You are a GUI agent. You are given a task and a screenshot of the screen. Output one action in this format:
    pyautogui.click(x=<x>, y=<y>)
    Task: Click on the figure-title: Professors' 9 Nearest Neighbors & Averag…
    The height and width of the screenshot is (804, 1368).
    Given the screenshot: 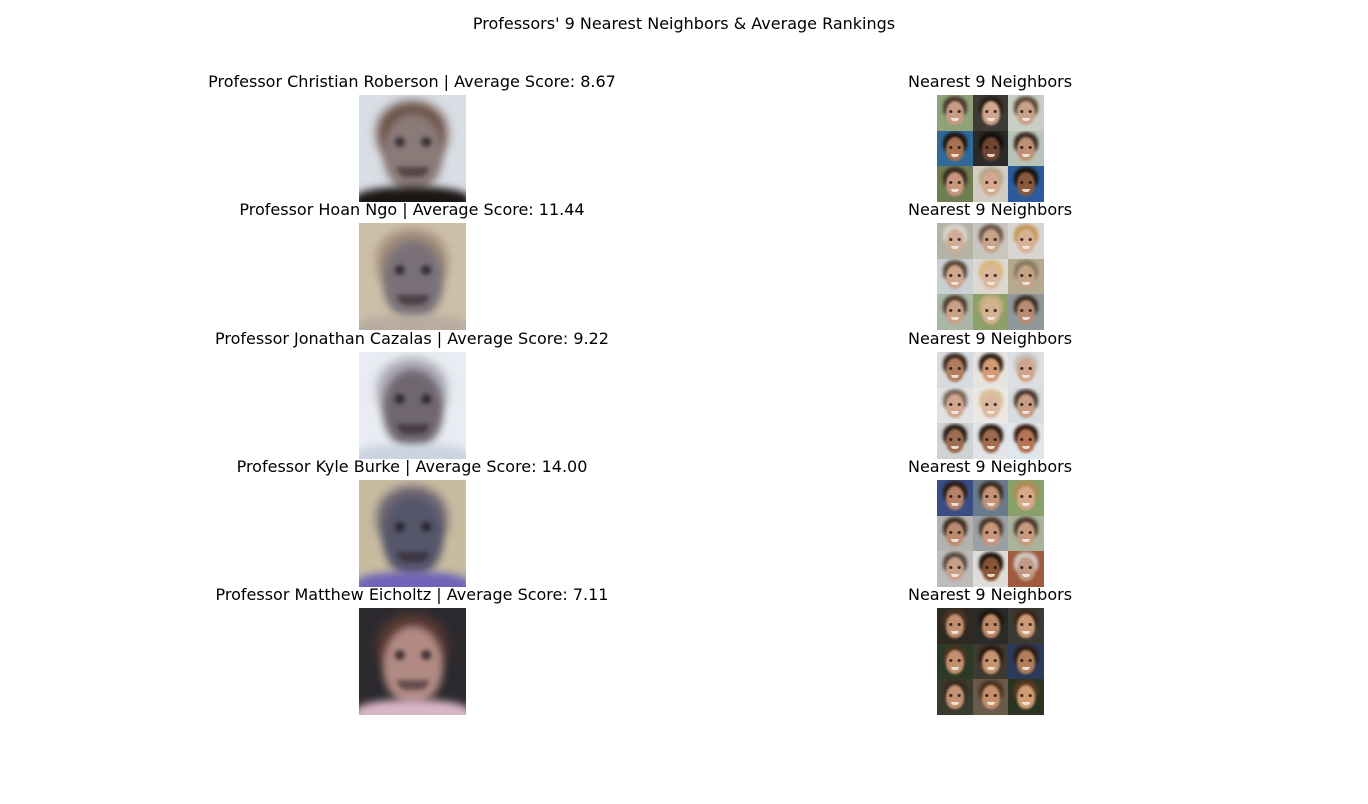 What is the action you would take?
    pyautogui.click(x=684, y=23)
    